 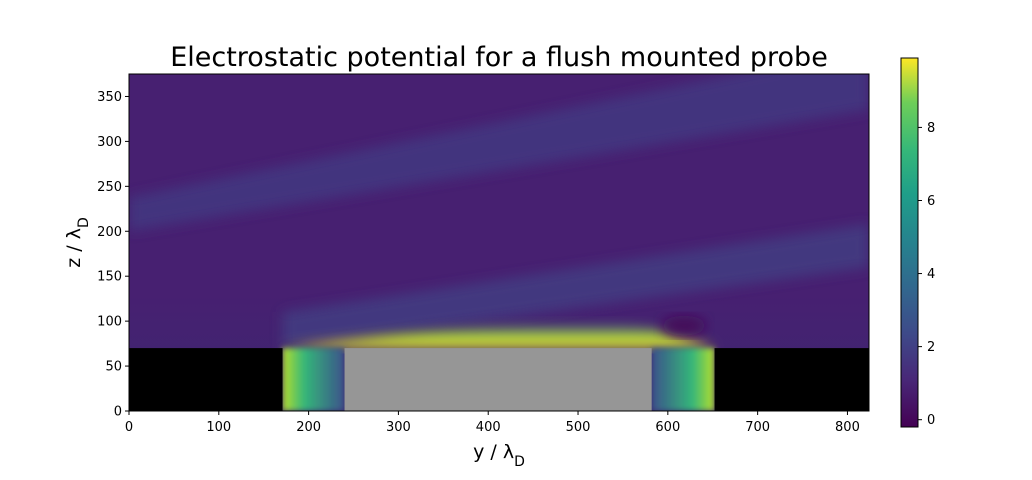 I want to click on y-tick-label: 50, so click(x=113, y=367).